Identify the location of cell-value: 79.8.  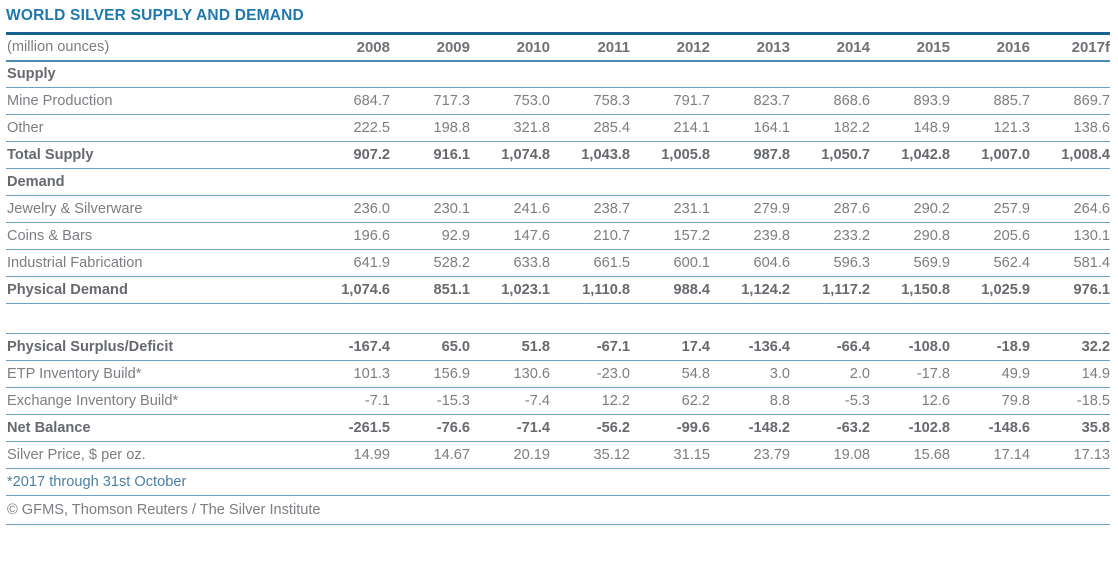
(1015, 401).